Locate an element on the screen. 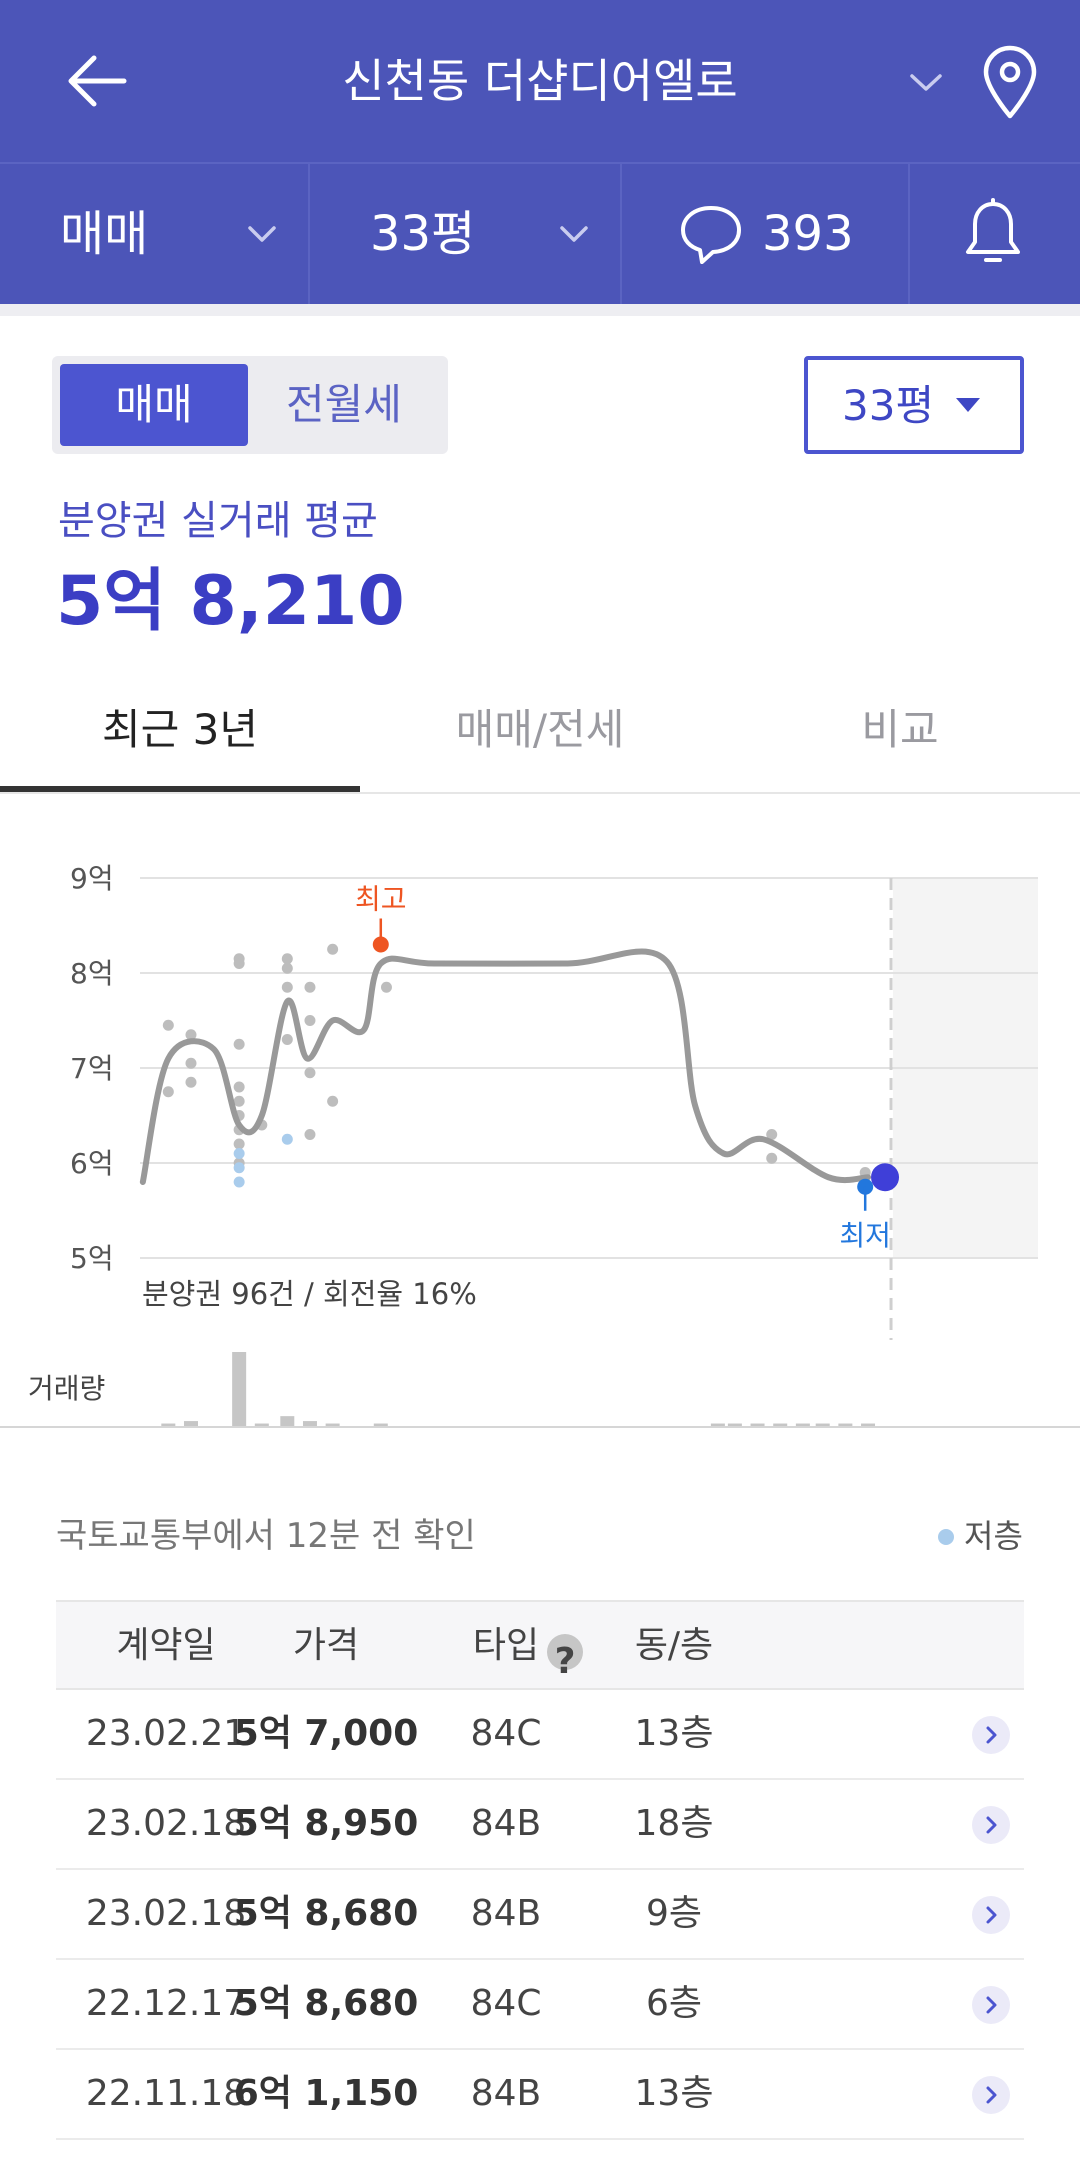 The image size is (1080, 2170). bell-icon is located at coordinates (993, 230).